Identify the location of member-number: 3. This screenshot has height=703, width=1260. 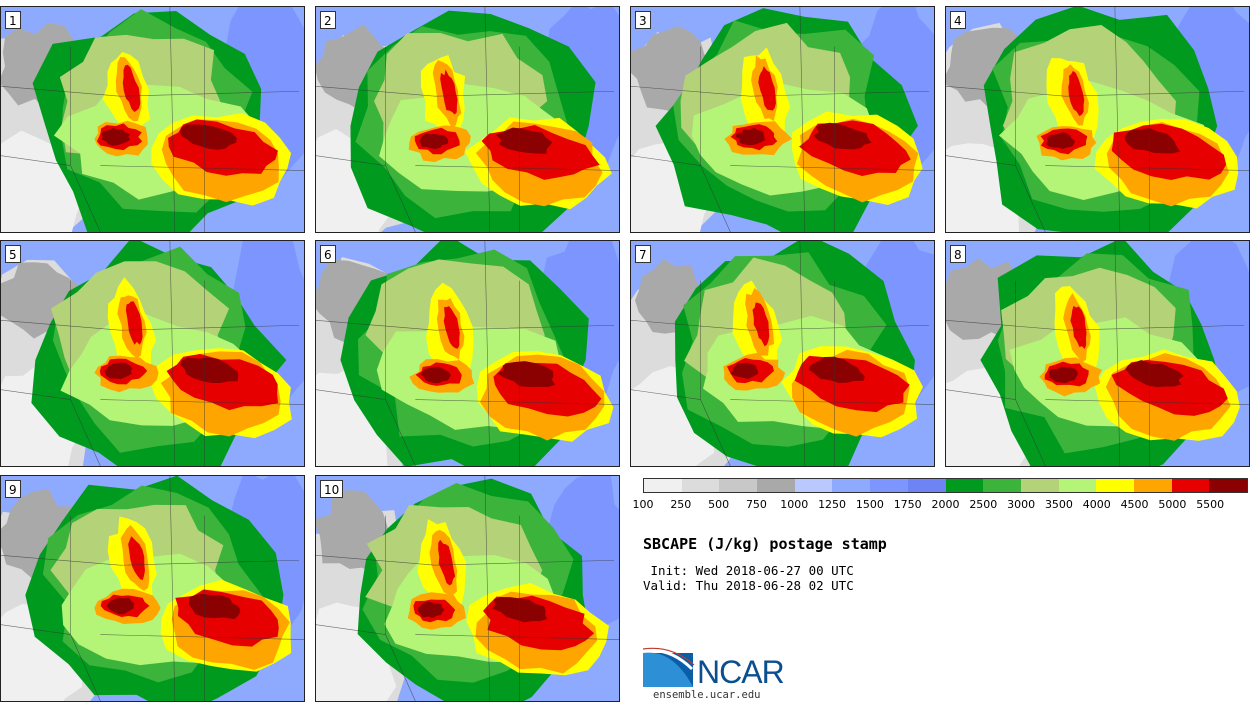
(643, 20).